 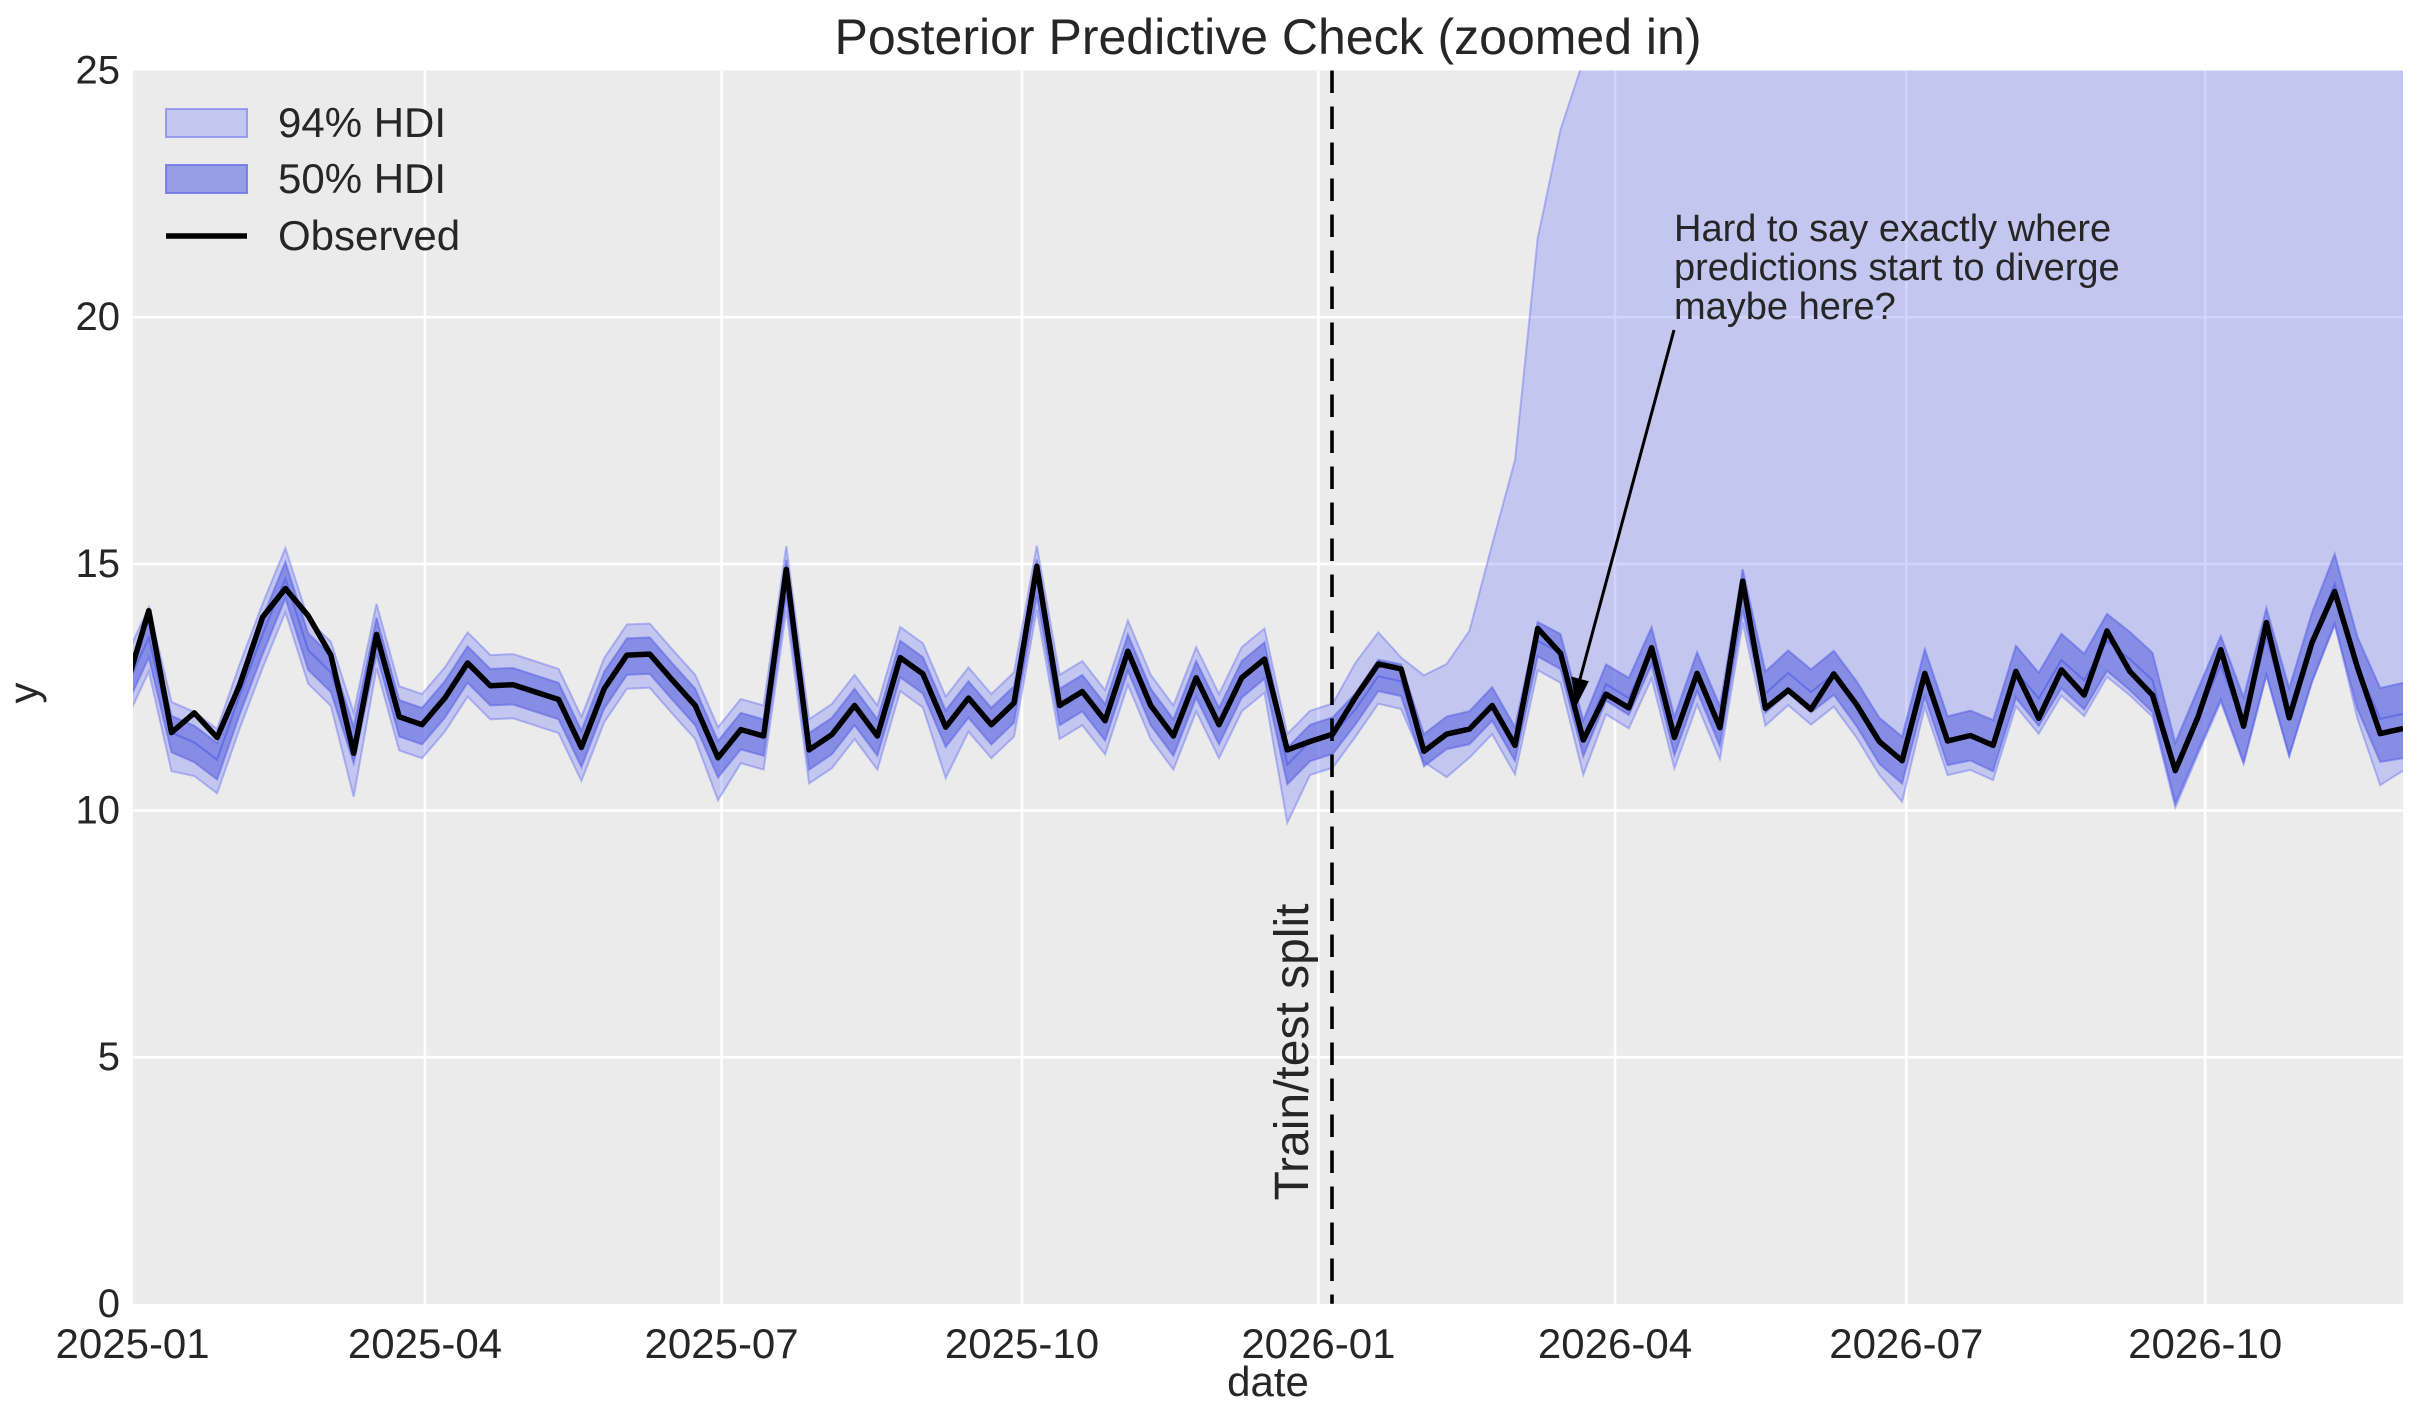 I want to click on svg-text:Posterior Predictive Check (zo: Posterior Predictive Check (zoomed in), so click(x=1268, y=37).